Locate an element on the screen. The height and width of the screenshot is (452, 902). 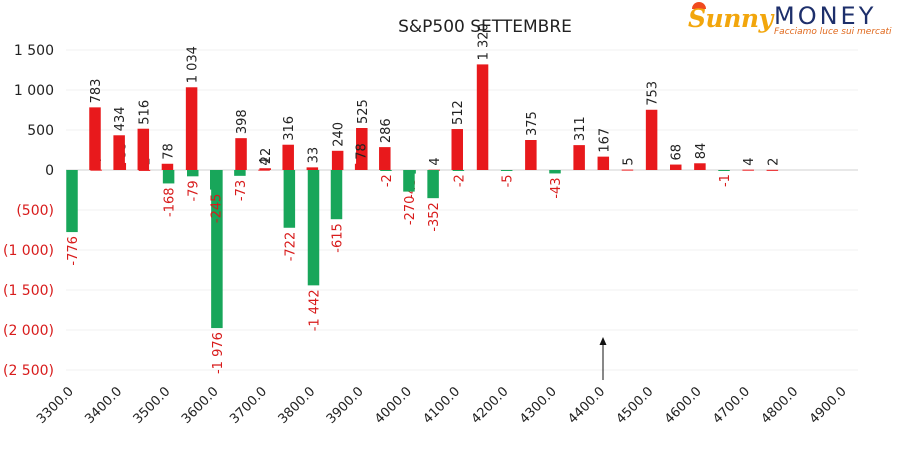
data-label: -5 is located at coordinates (508, 180).